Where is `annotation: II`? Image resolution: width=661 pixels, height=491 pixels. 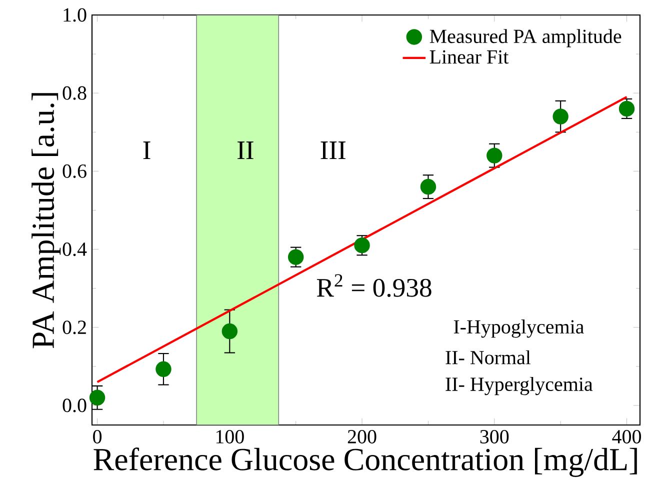
annotation: II is located at coordinates (246, 151).